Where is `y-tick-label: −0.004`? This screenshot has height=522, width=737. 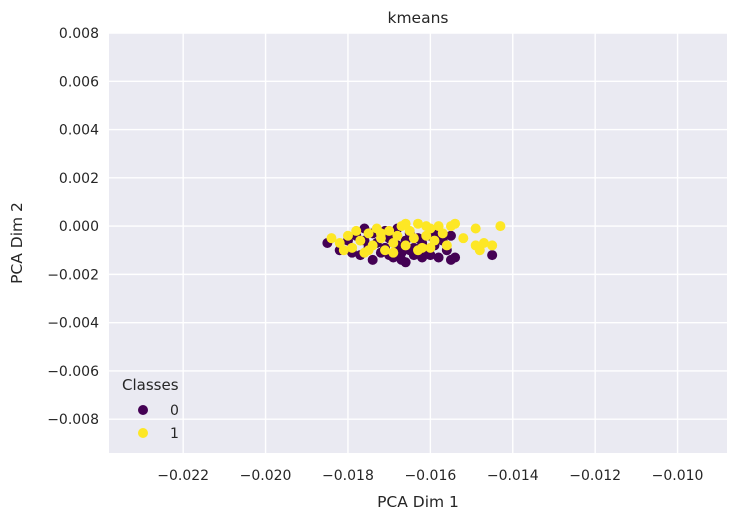
y-tick-label: −0.004 is located at coordinates (73, 324).